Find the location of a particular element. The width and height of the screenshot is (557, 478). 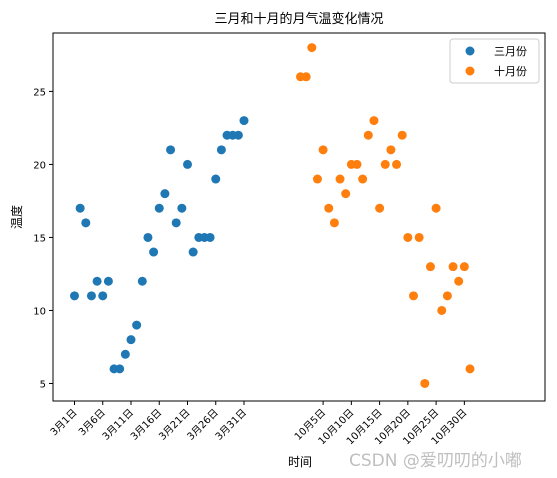

x-axis-label: 时间 is located at coordinates (300, 462).